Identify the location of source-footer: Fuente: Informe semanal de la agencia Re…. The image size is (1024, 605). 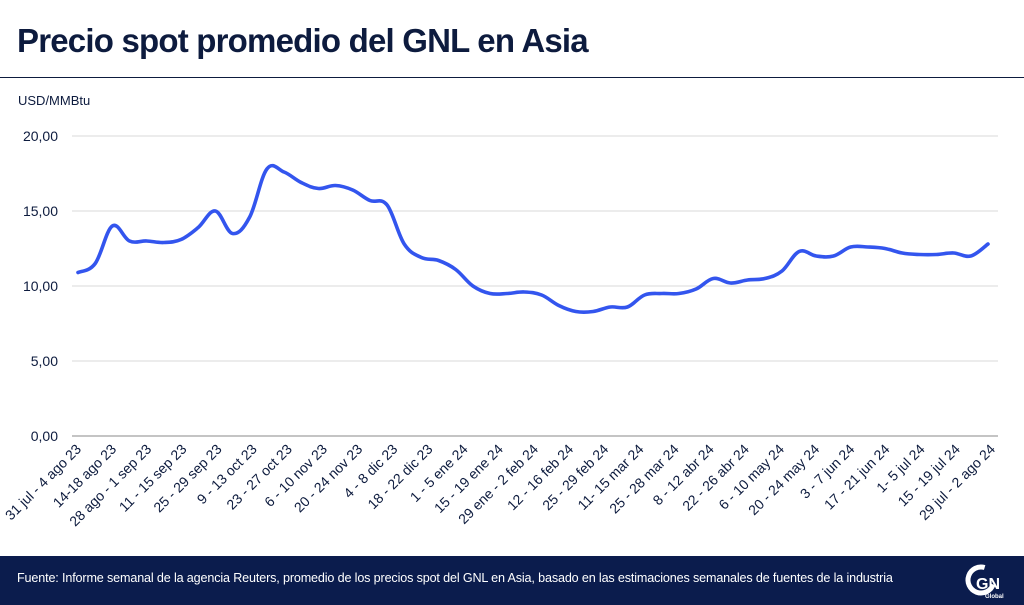
(512, 580).